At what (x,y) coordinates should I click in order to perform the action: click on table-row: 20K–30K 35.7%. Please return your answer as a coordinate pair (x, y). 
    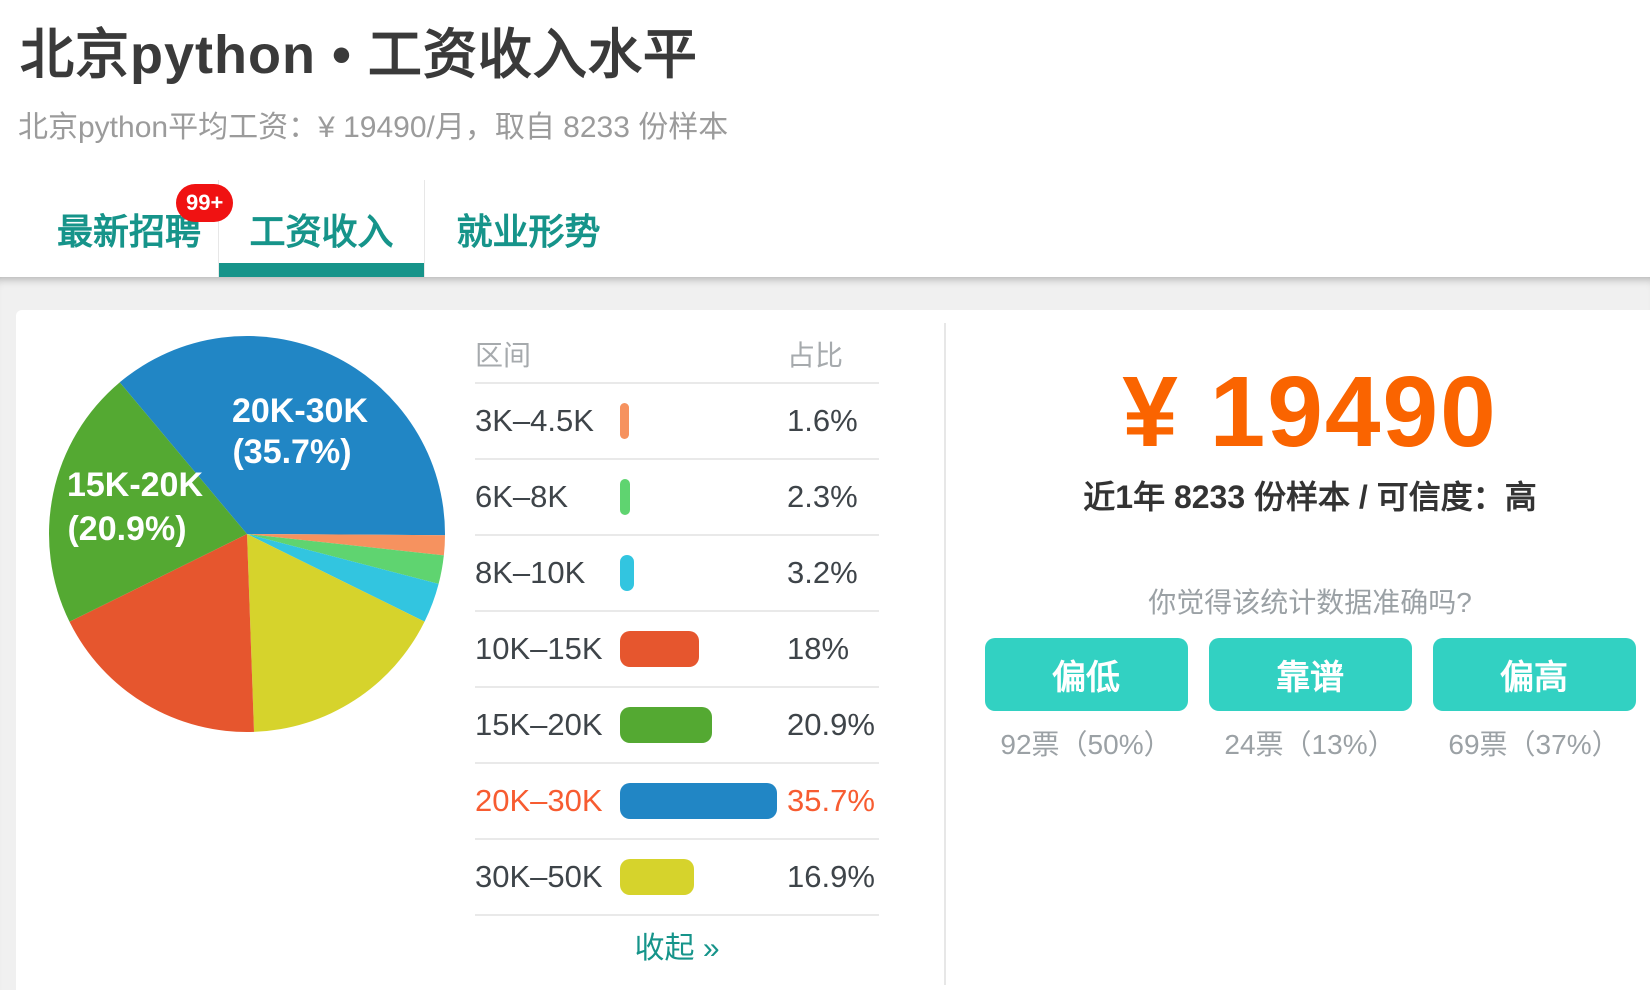
    Looking at the image, I should click on (677, 802).